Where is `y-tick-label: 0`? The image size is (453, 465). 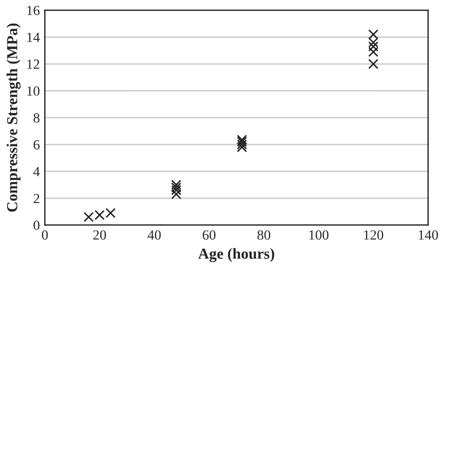 y-tick-label: 0 is located at coordinates (37, 225).